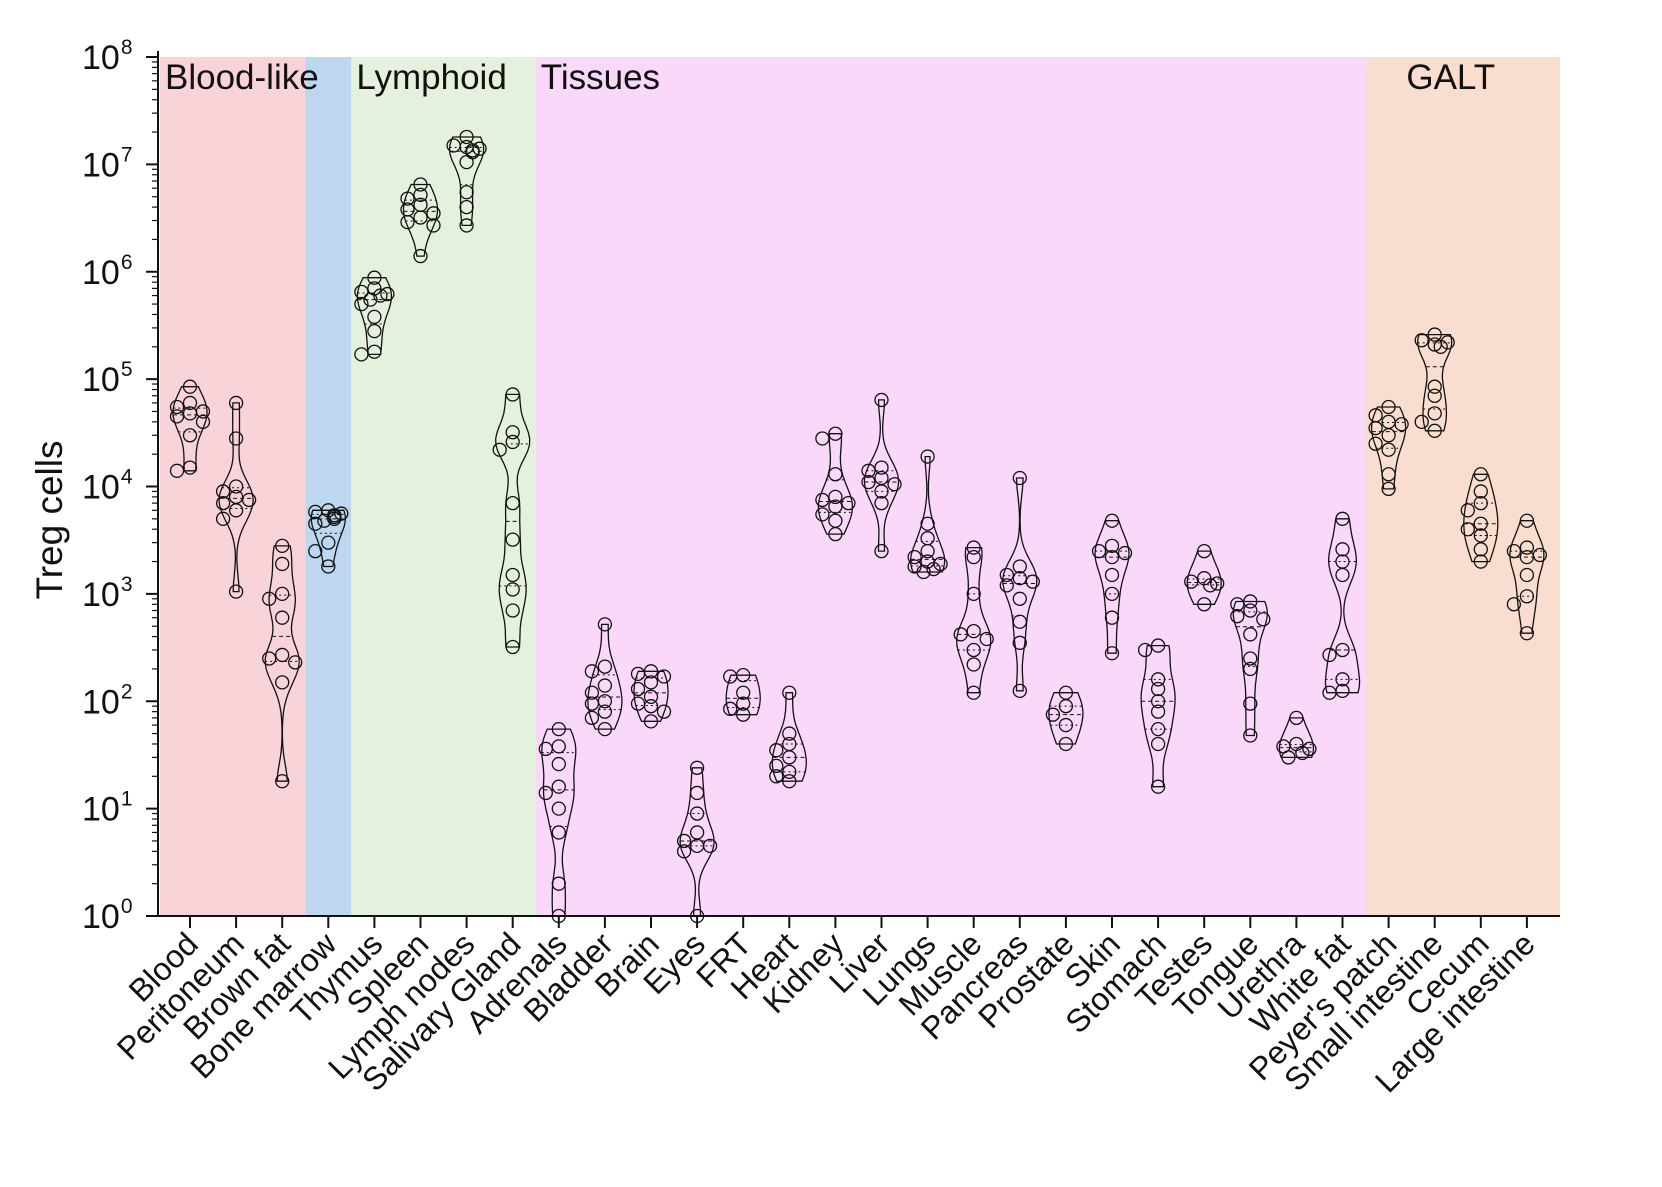 Image resolution: width=1662 pixels, height=1187 pixels. I want to click on violin-bone-marrow, so click(328, 538).